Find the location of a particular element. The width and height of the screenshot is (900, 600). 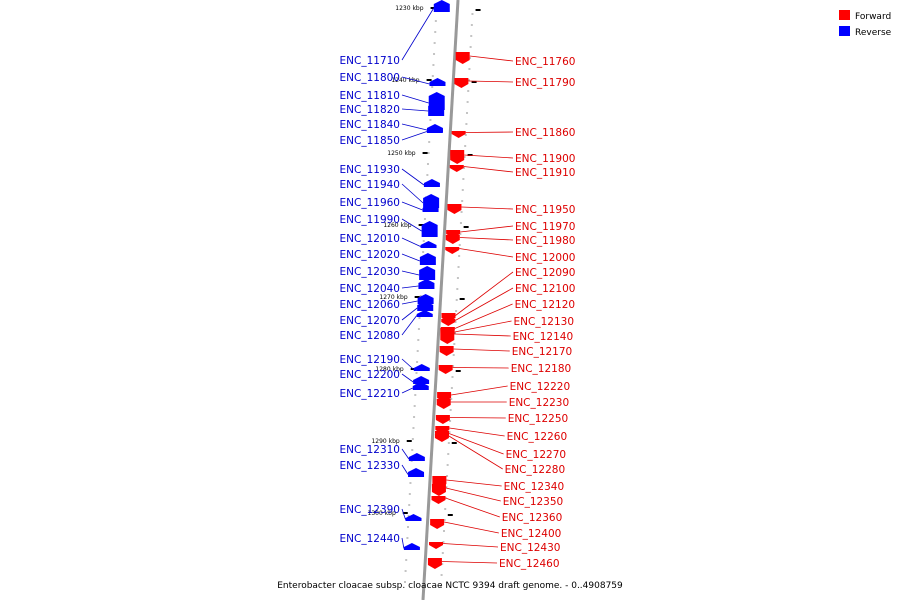

reverse-gene-label: ENC_12330 is located at coordinates (370, 466).